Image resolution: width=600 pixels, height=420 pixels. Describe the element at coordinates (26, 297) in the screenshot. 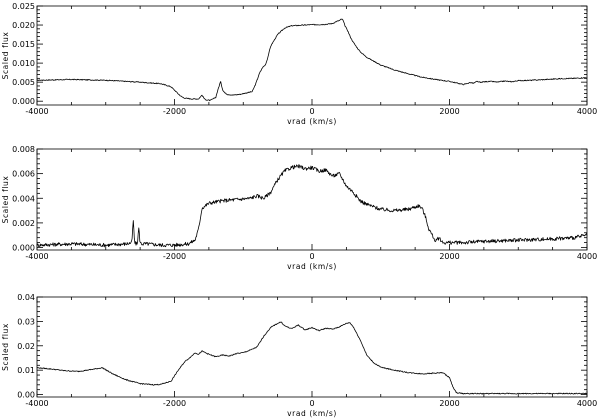

I see `y-tick-label: 0.04` at that location.